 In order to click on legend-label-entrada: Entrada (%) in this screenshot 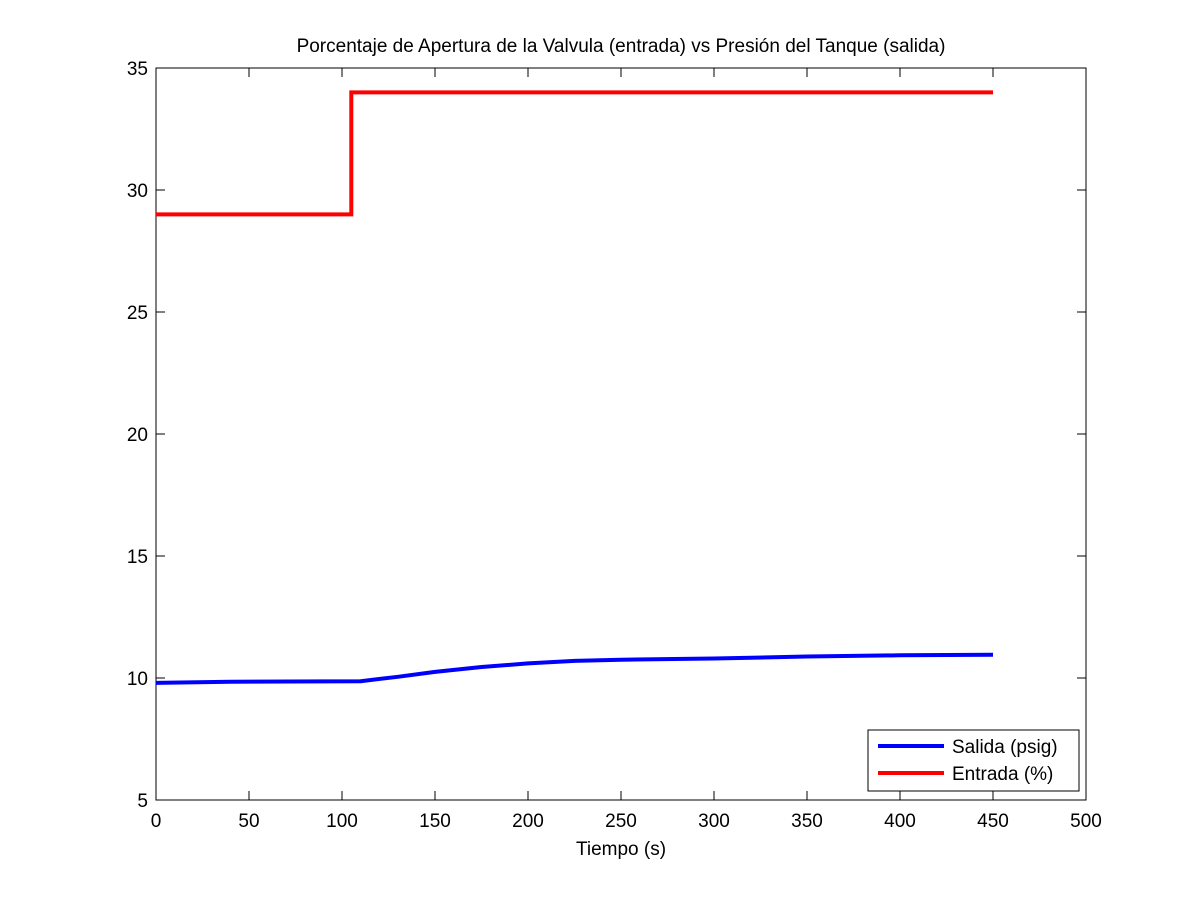, I will do `click(1002, 774)`.